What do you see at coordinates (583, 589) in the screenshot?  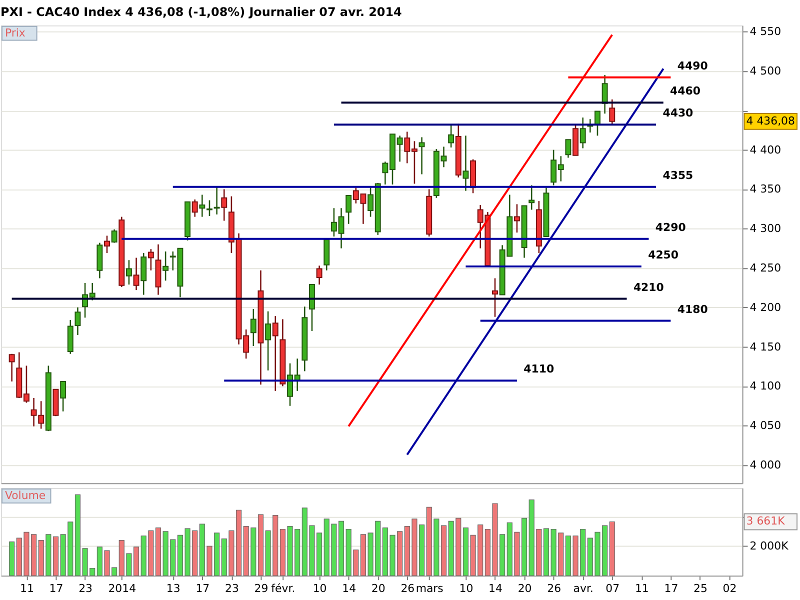 I see `x-tick-label: avr.` at bounding box center [583, 589].